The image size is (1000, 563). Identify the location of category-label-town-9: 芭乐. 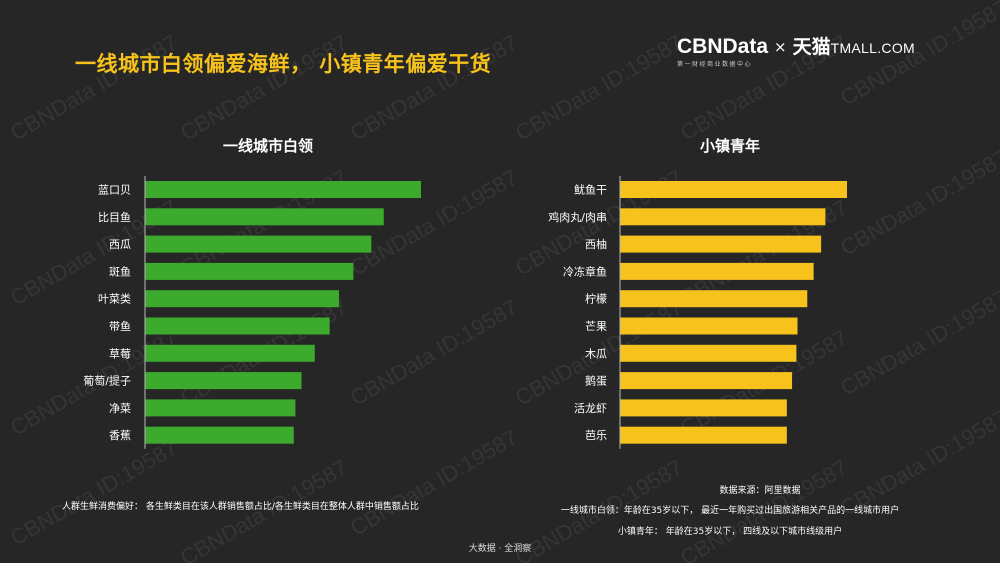
(596, 435).